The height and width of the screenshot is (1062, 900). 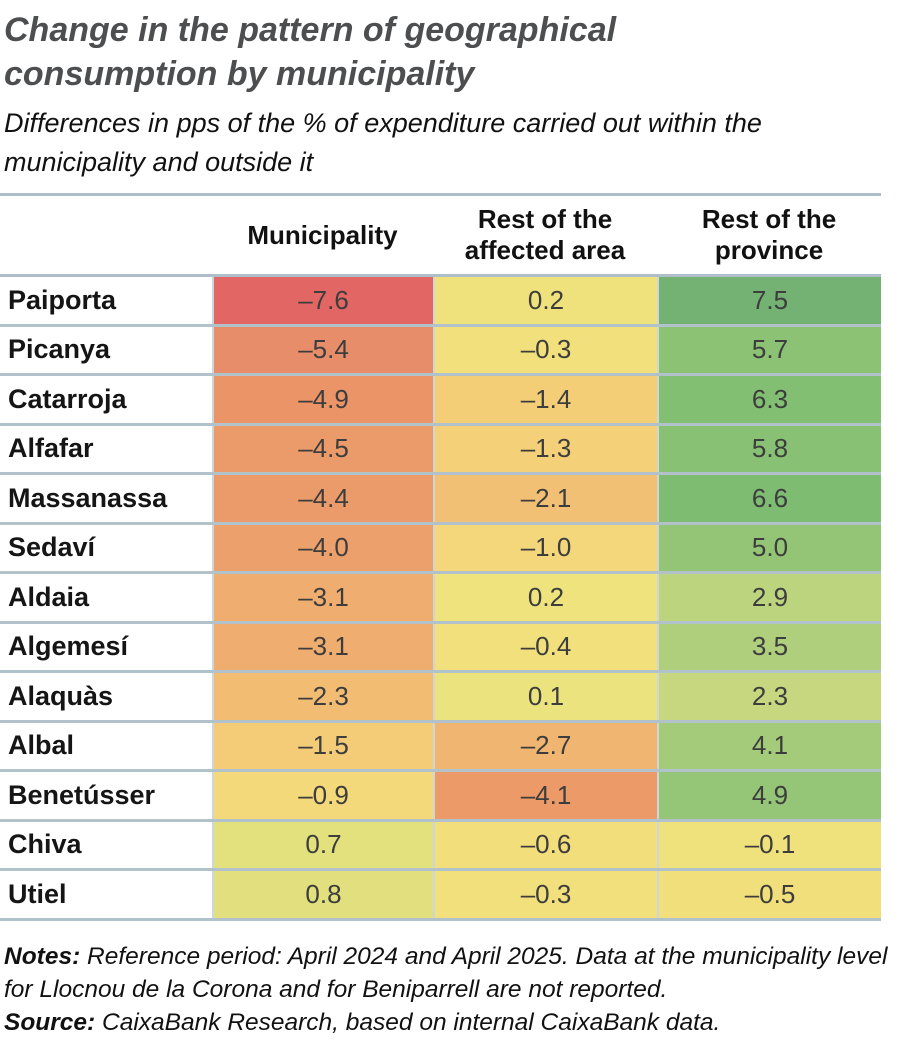 I want to click on value-cell: –4.9, so click(x=322, y=399).